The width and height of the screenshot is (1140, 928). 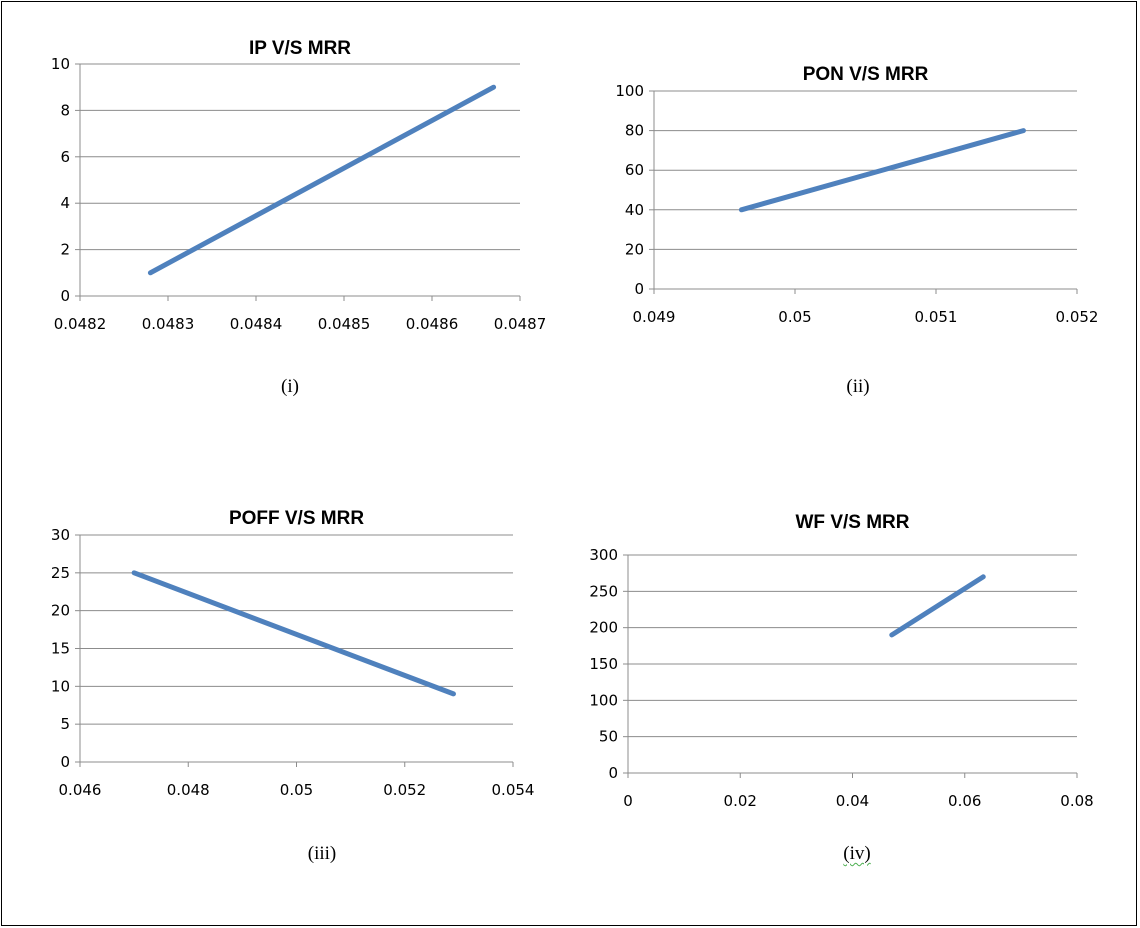 What do you see at coordinates (608, 737) in the screenshot?
I see `y-tick-label: 50` at bounding box center [608, 737].